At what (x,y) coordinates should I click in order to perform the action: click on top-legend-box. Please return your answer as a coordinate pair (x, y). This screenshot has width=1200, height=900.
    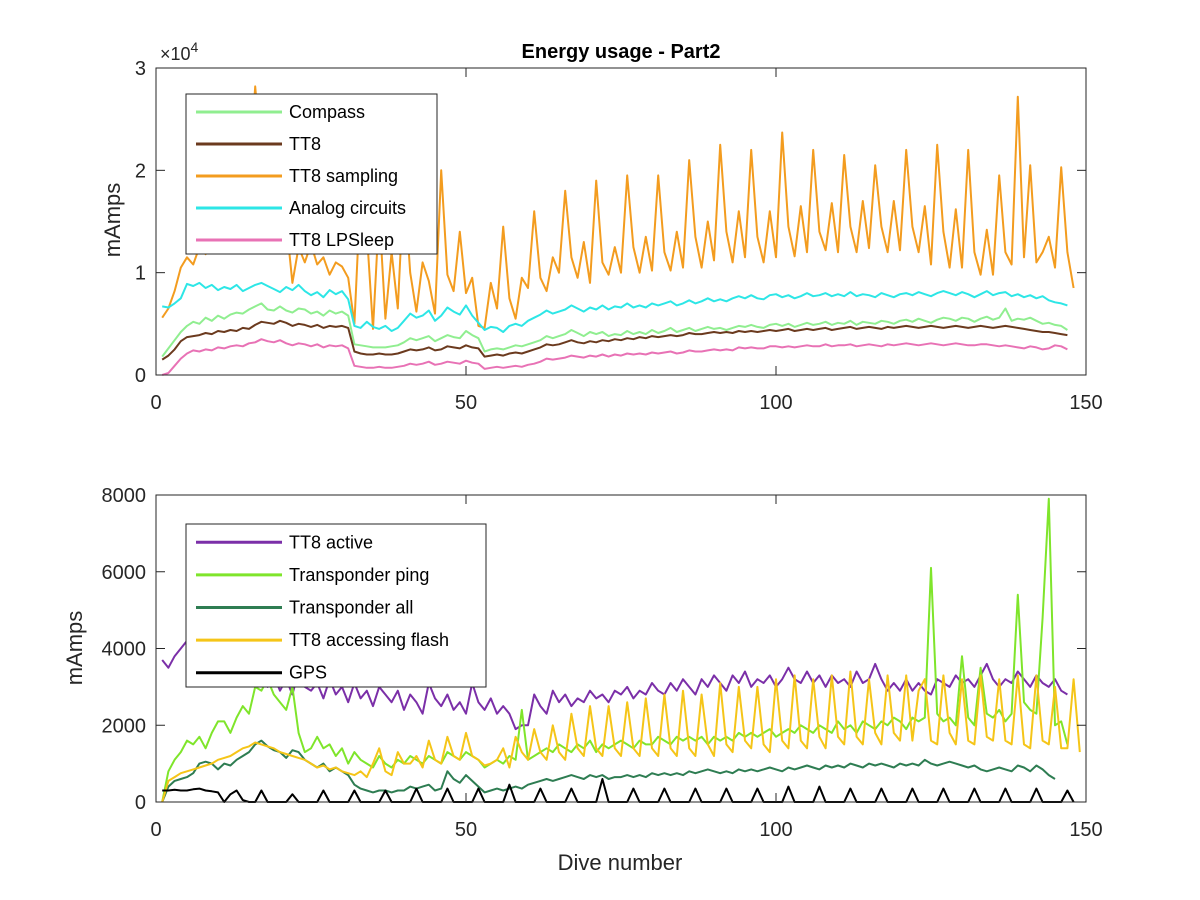
    Looking at the image, I should click on (311, 174).